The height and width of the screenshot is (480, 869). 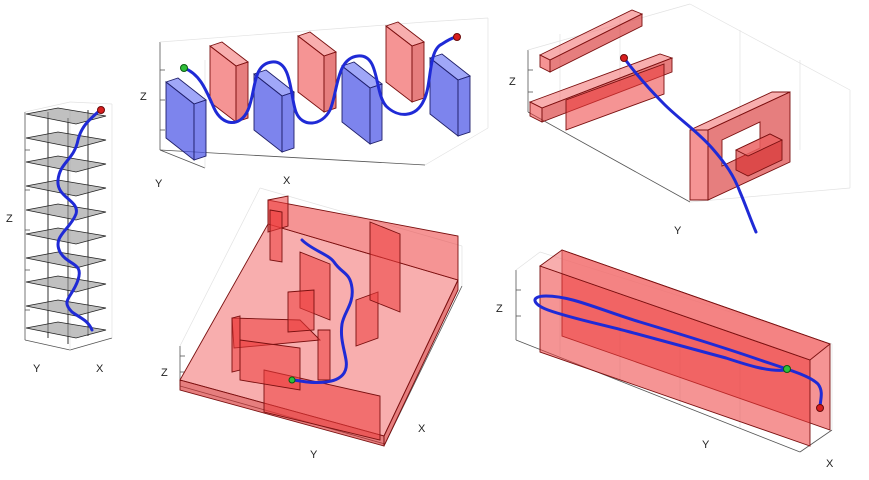 What do you see at coordinates (499, 309) in the screenshot?
I see `corridor-z-label: Z` at bounding box center [499, 309].